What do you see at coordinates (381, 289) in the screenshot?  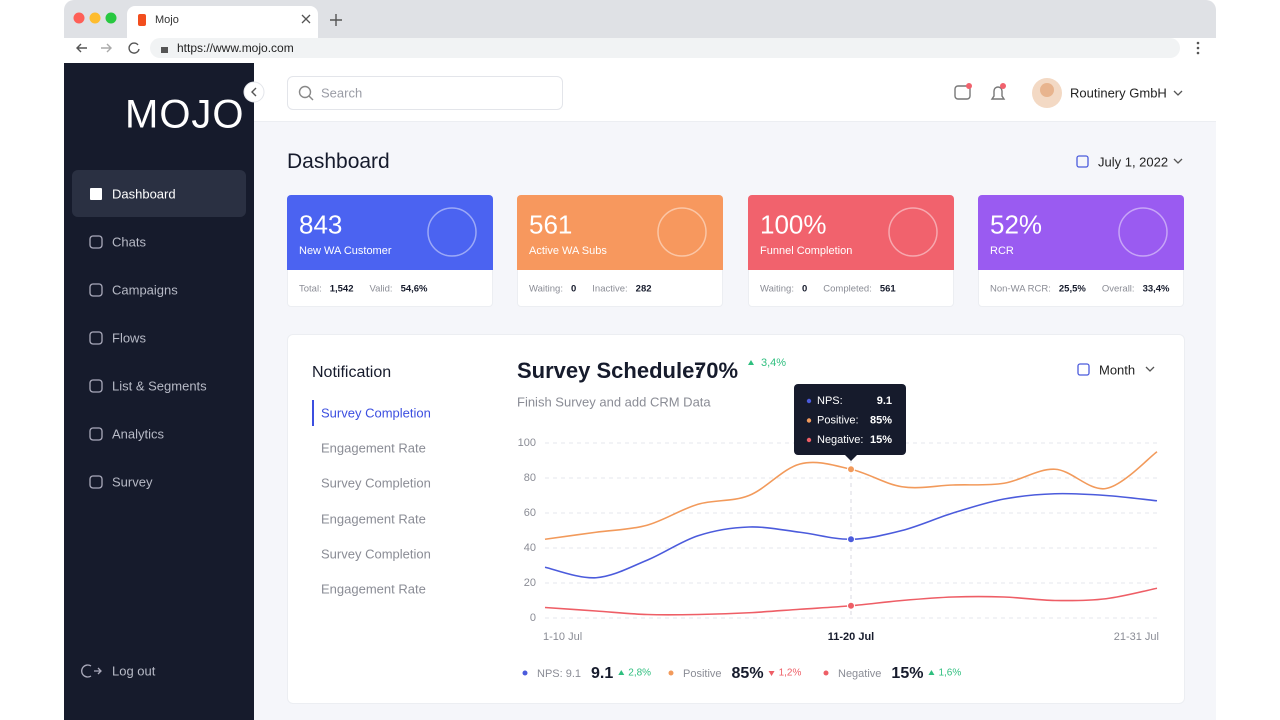 I see `stat-label: Valid:` at bounding box center [381, 289].